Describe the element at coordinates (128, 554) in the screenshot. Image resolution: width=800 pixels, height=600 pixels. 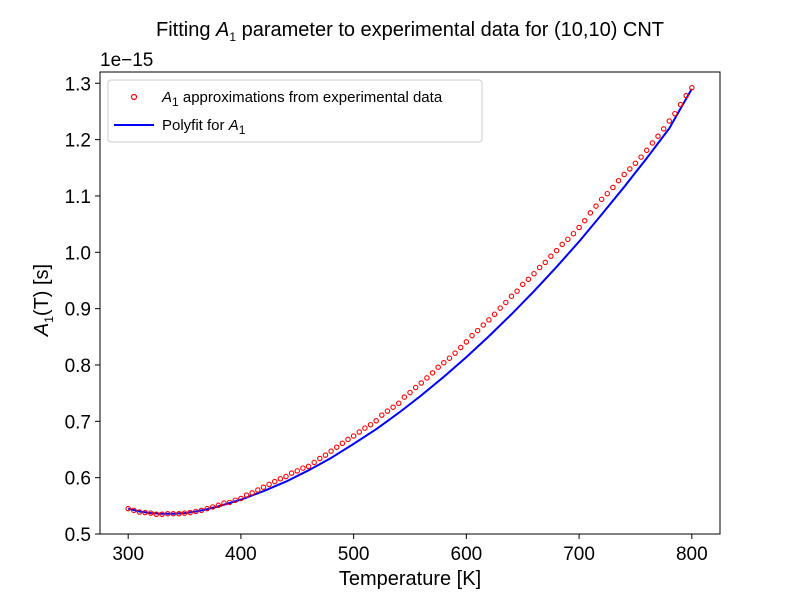
I see `x-tick-label: 300` at that location.